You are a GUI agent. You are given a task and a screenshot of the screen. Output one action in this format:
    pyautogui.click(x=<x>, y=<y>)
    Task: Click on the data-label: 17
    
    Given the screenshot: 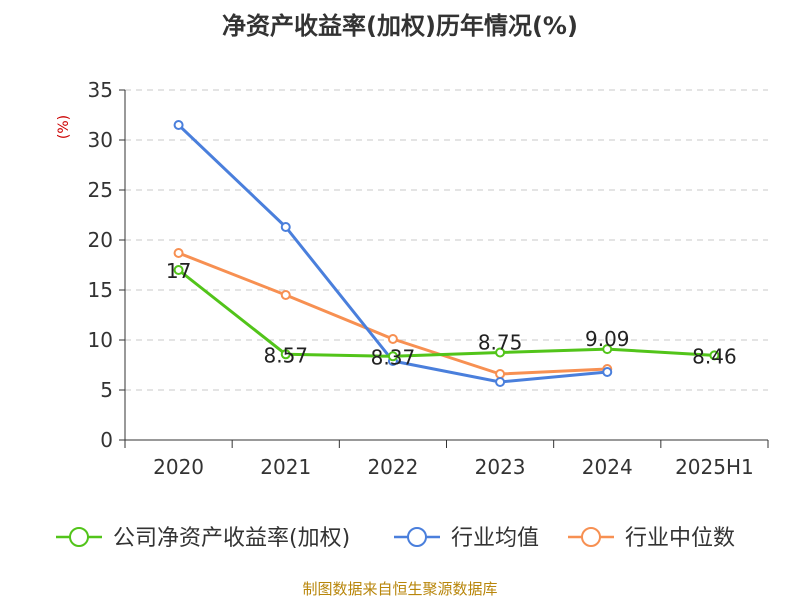 What is the action you would take?
    pyautogui.click(x=178, y=271)
    